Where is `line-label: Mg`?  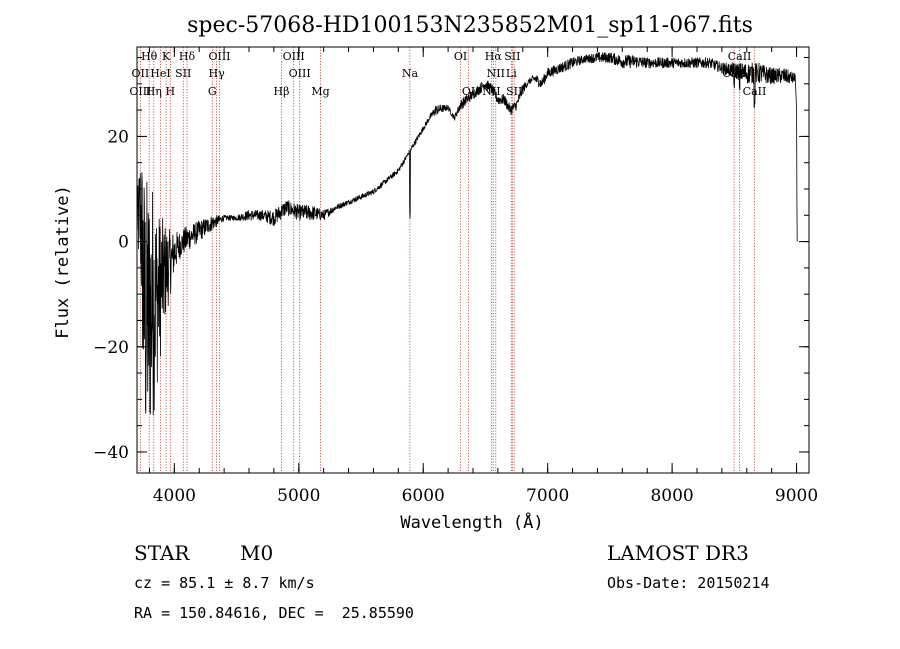
line-label: Mg is located at coordinates (320, 91).